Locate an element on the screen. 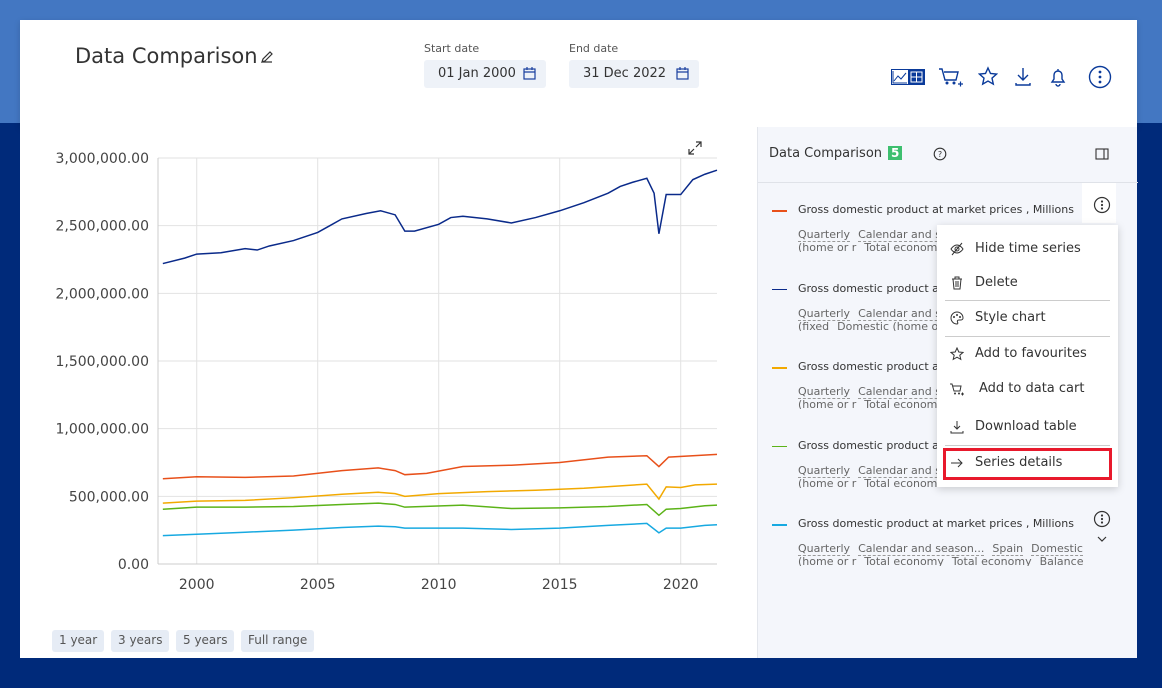 This screenshot has height=688, width=1162. help-icon: ? is located at coordinates (940, 154).